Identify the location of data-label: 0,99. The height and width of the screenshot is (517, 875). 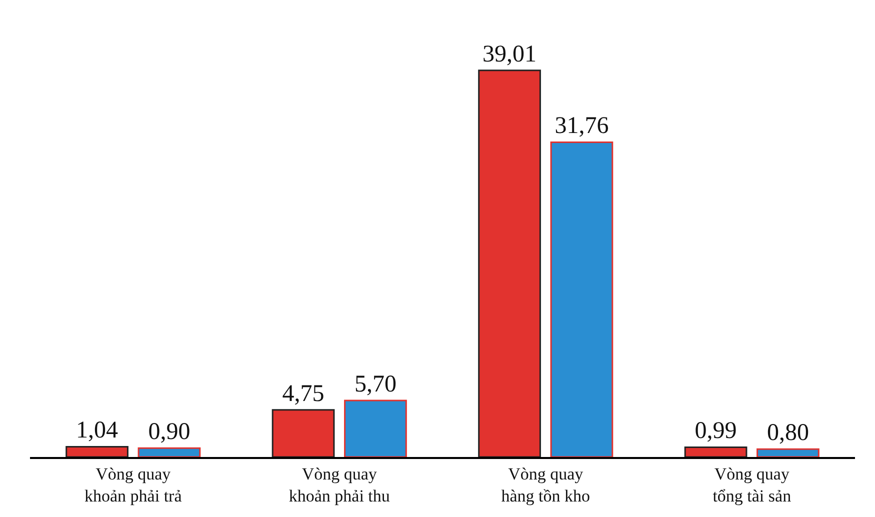
(715, 431).